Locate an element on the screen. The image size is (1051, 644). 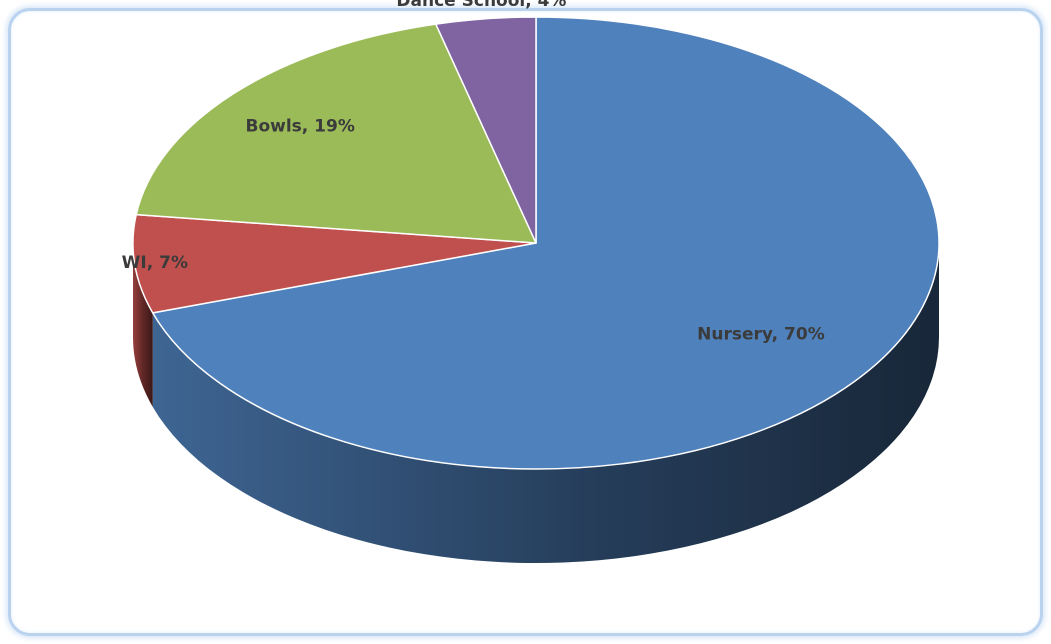
pie-slice-bowls is located at coordinates (336, 133).